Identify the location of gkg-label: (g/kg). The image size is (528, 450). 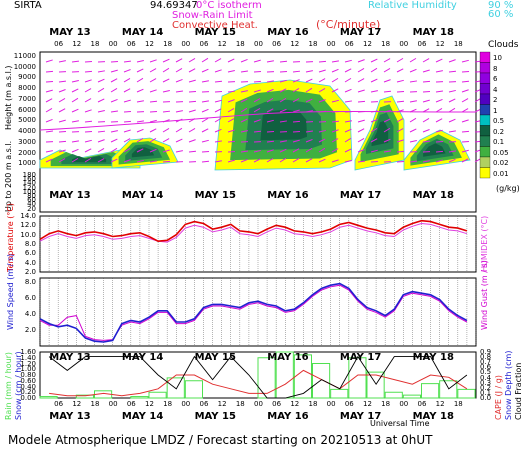
(508, 188).